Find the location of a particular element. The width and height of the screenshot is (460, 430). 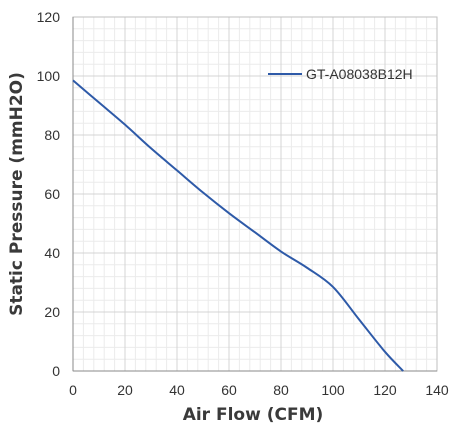

x-tick-label: 20 is located at coordinates (125, 390).